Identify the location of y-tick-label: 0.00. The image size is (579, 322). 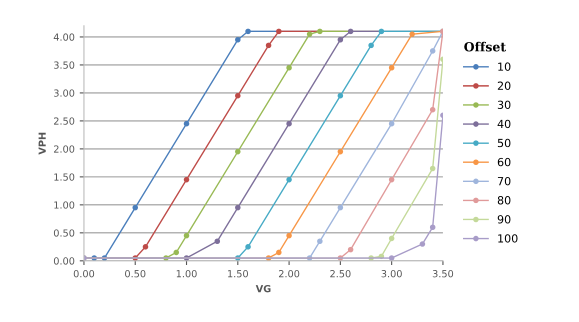
(64, 261).